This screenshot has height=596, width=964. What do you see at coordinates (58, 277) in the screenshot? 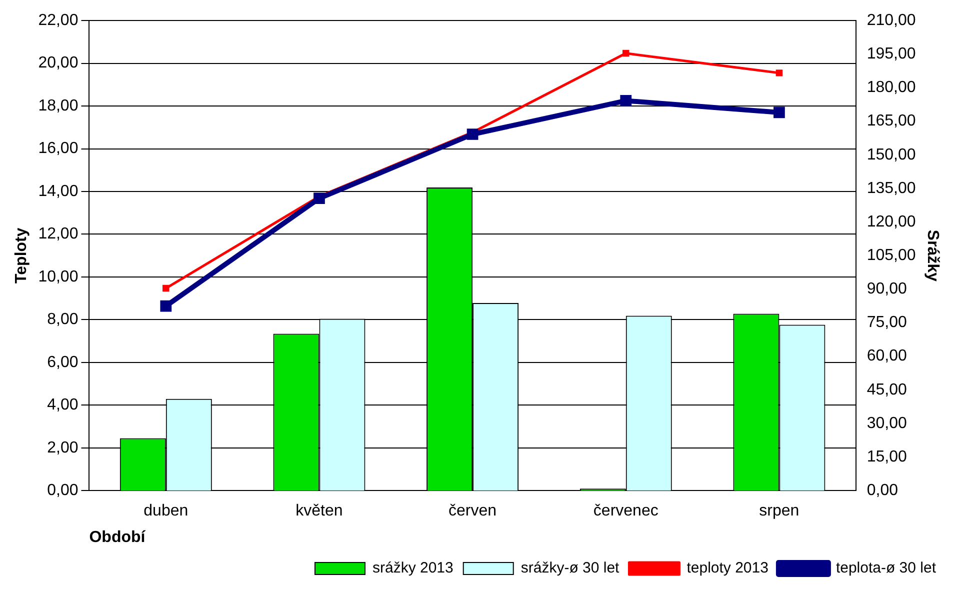
I see `y-tick-label: 10,00` at bounding box center [58, 277].